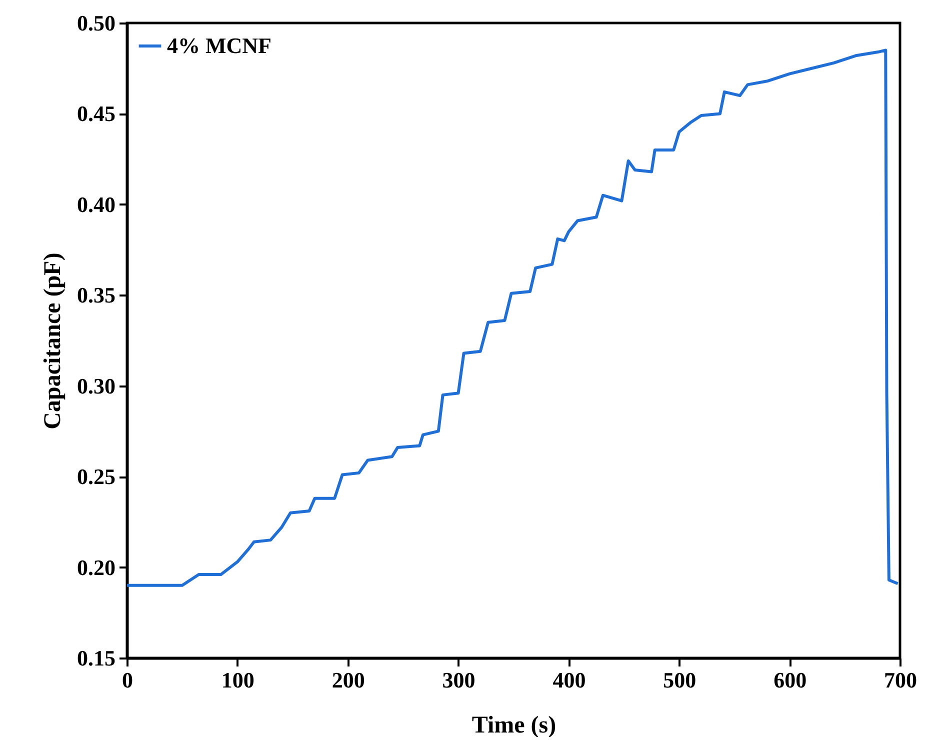  I want to click on y-tick-label: 0.40, so click(96, 204).